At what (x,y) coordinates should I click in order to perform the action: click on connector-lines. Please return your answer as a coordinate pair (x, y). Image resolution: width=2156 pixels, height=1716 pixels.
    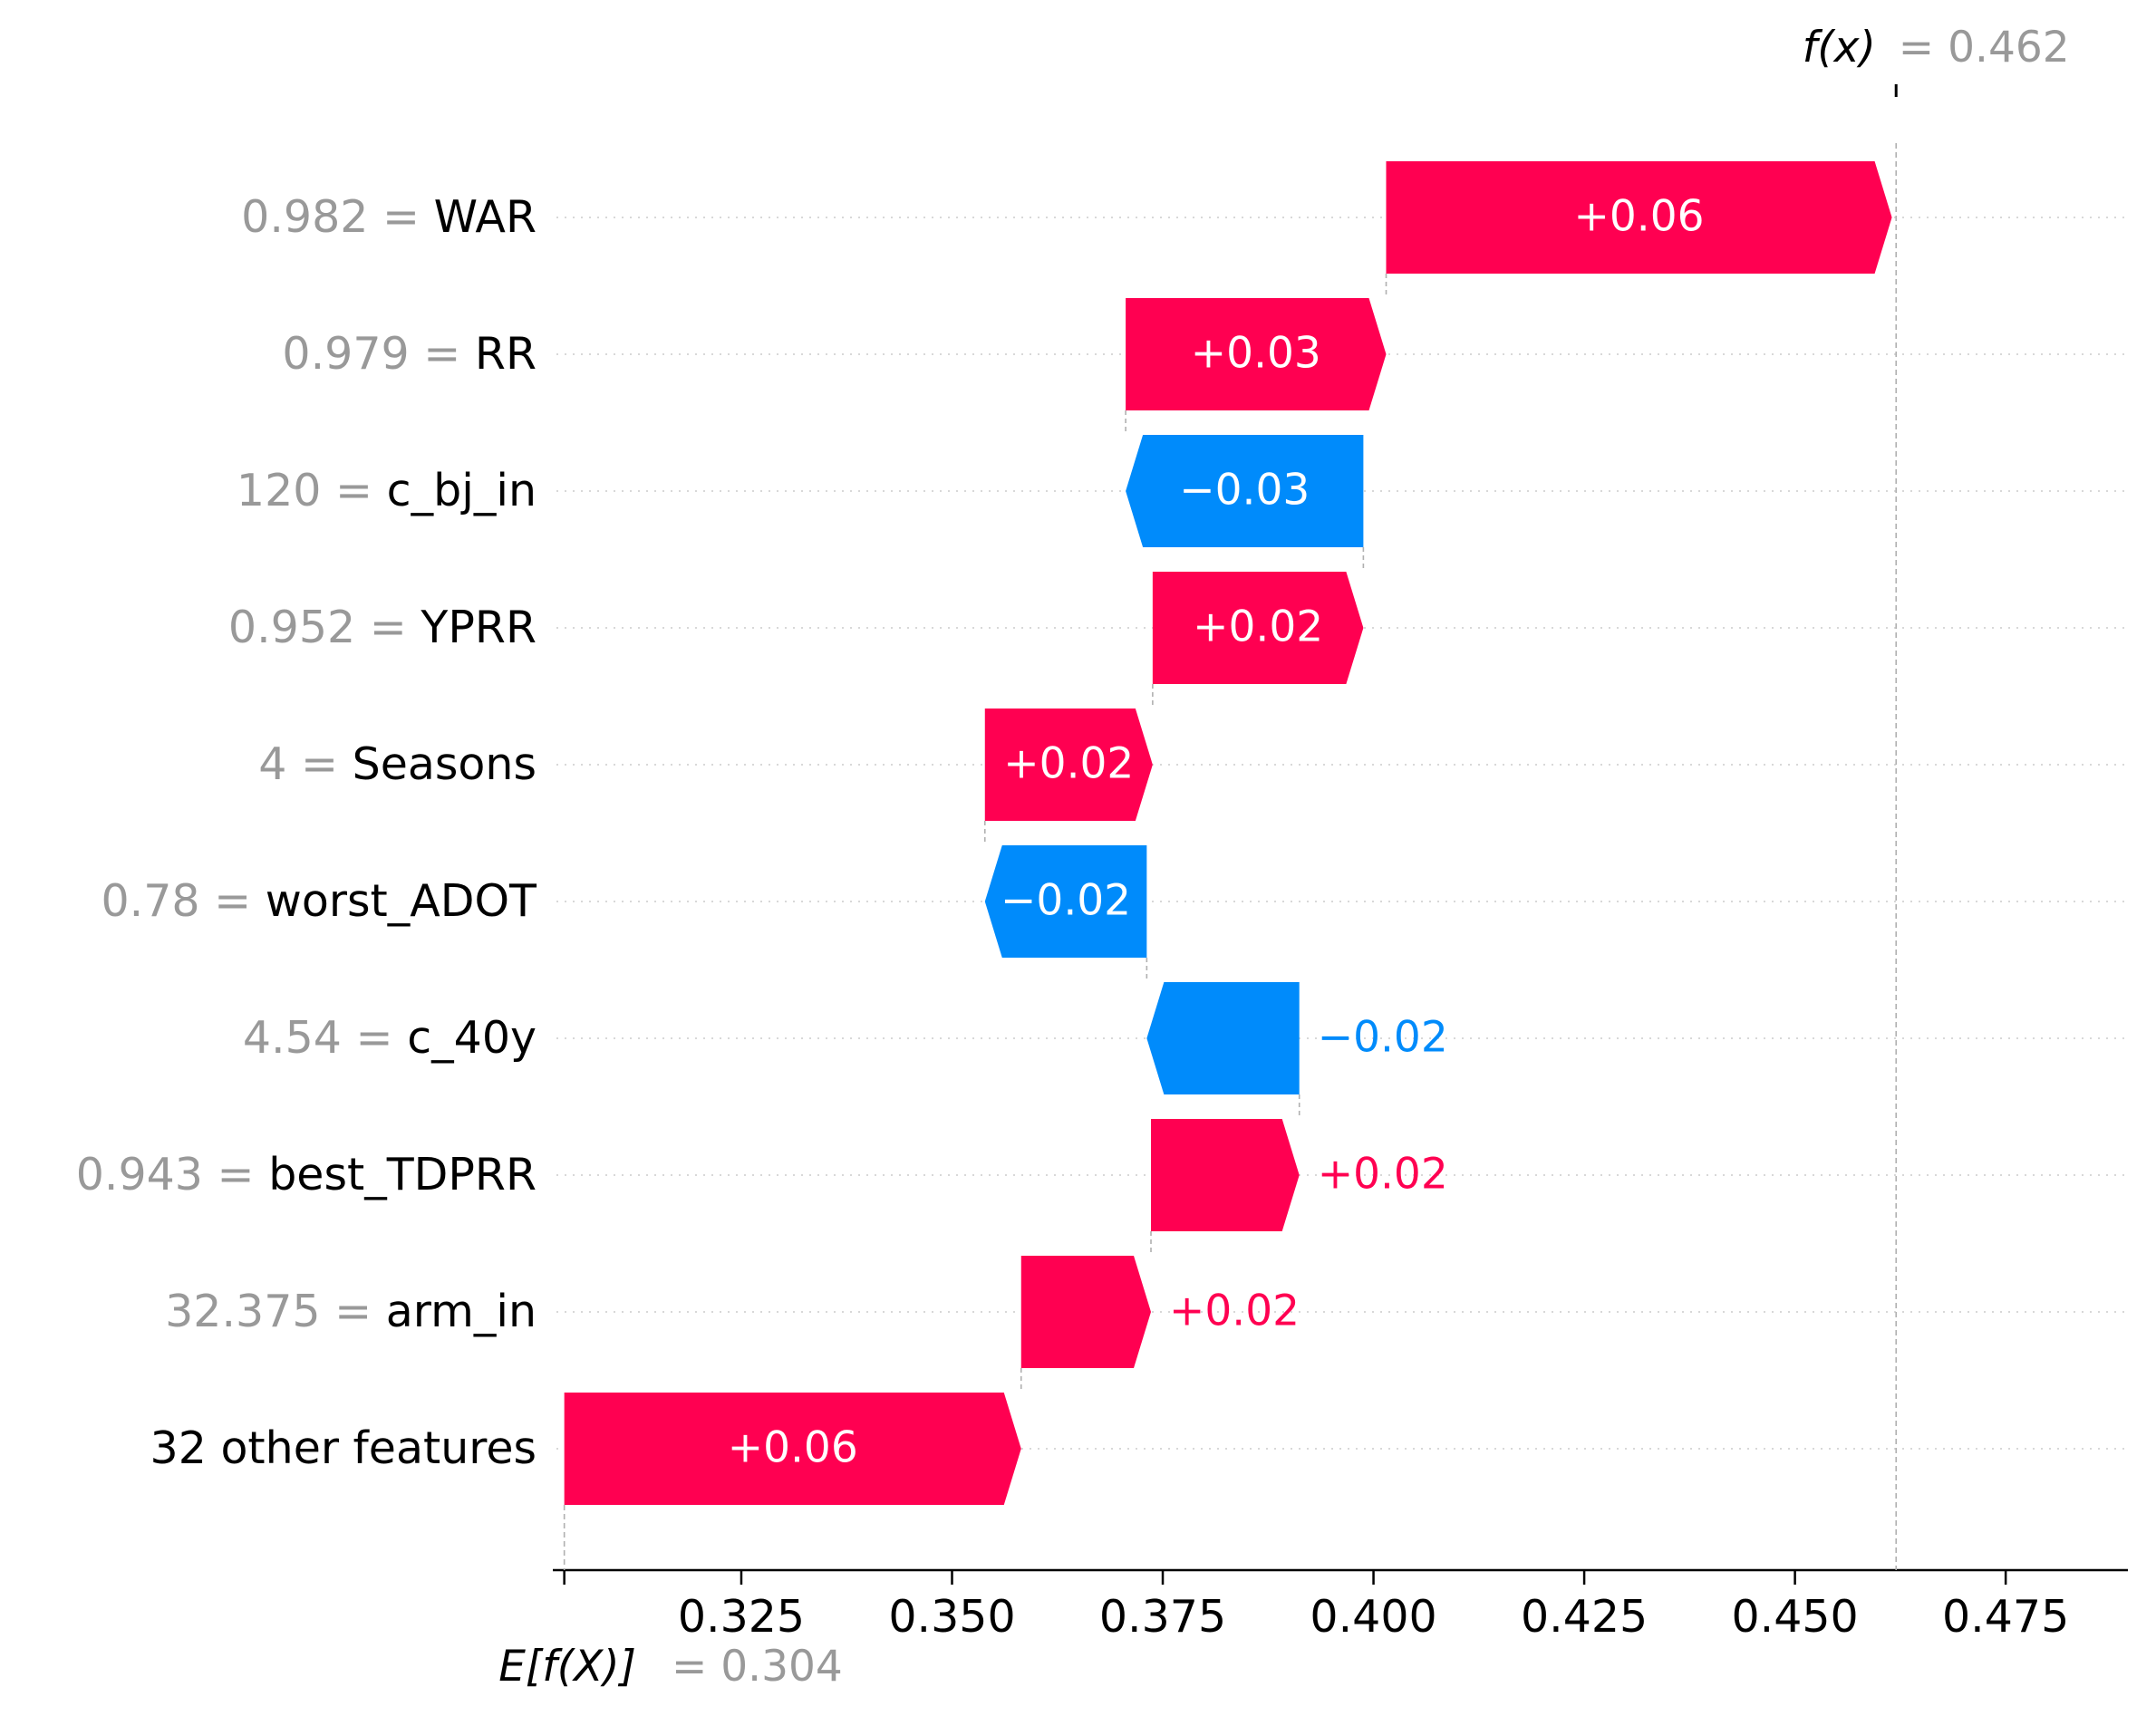
    Looking at the image, I should click on (1185, 834).